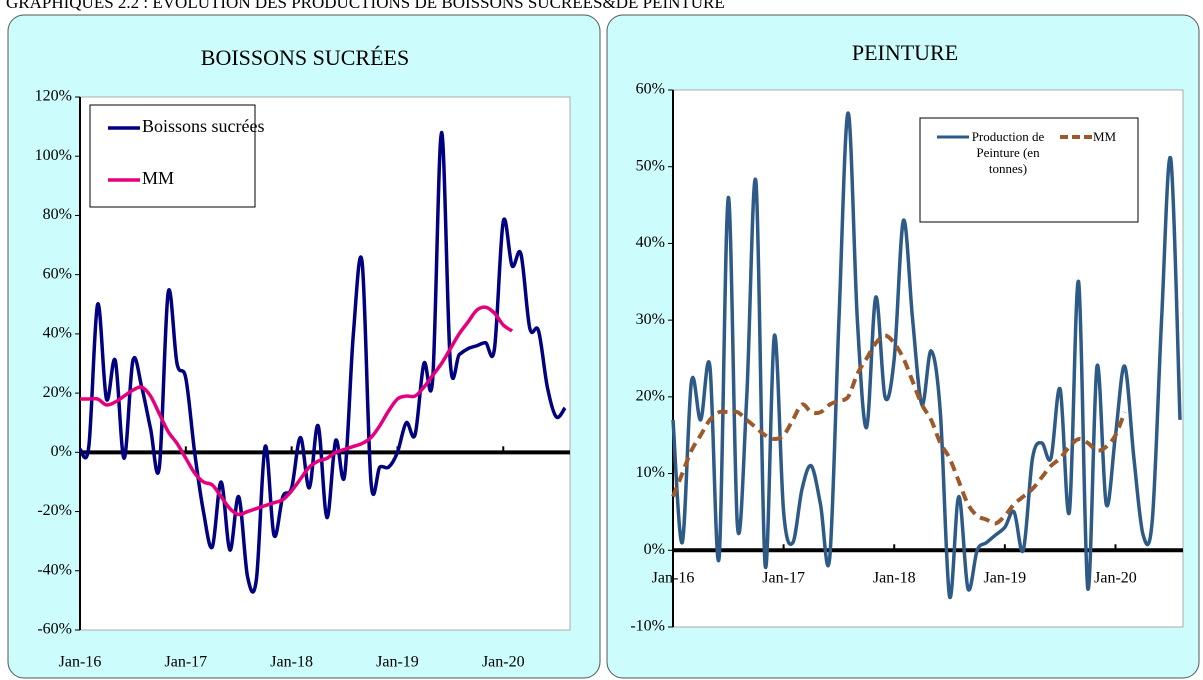 The image size is (1203, 680). Describe the element at coordinates (57, 214) in the screenshot. I see `y-tick-label: 80%` at that location.